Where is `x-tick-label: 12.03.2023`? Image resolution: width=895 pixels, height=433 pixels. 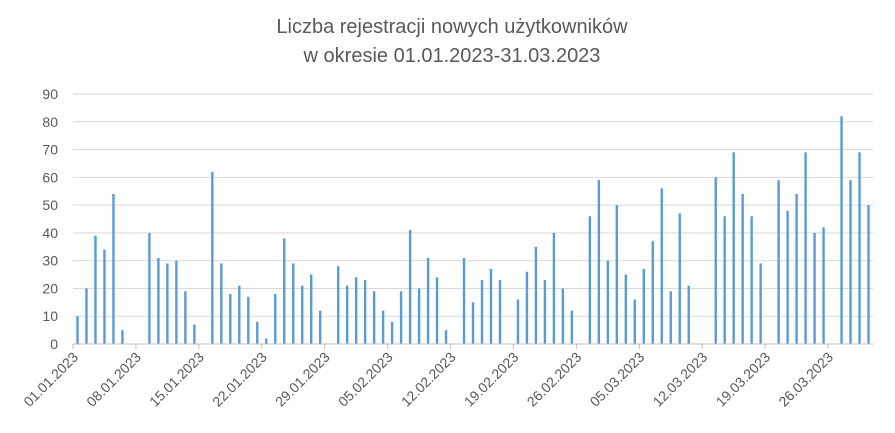
x-tick-label: 12.03.2023 is located at coordinates (679, 379).